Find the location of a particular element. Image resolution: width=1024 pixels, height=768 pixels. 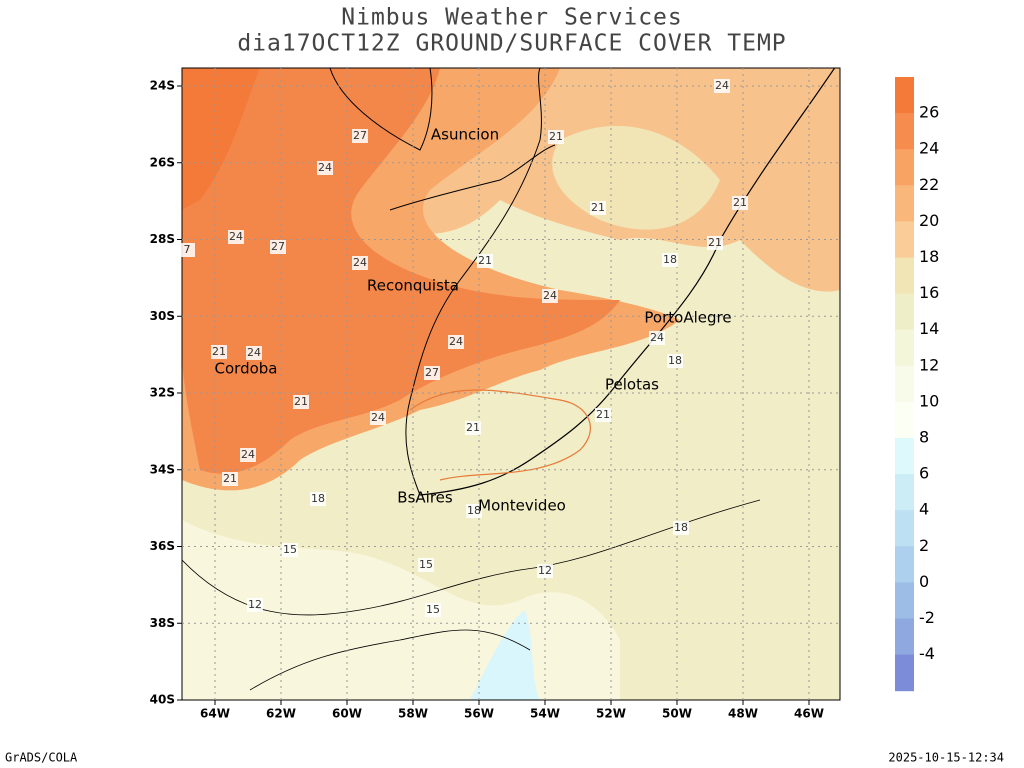

colorbar-label: 6 is located at coordinates (924, 473).